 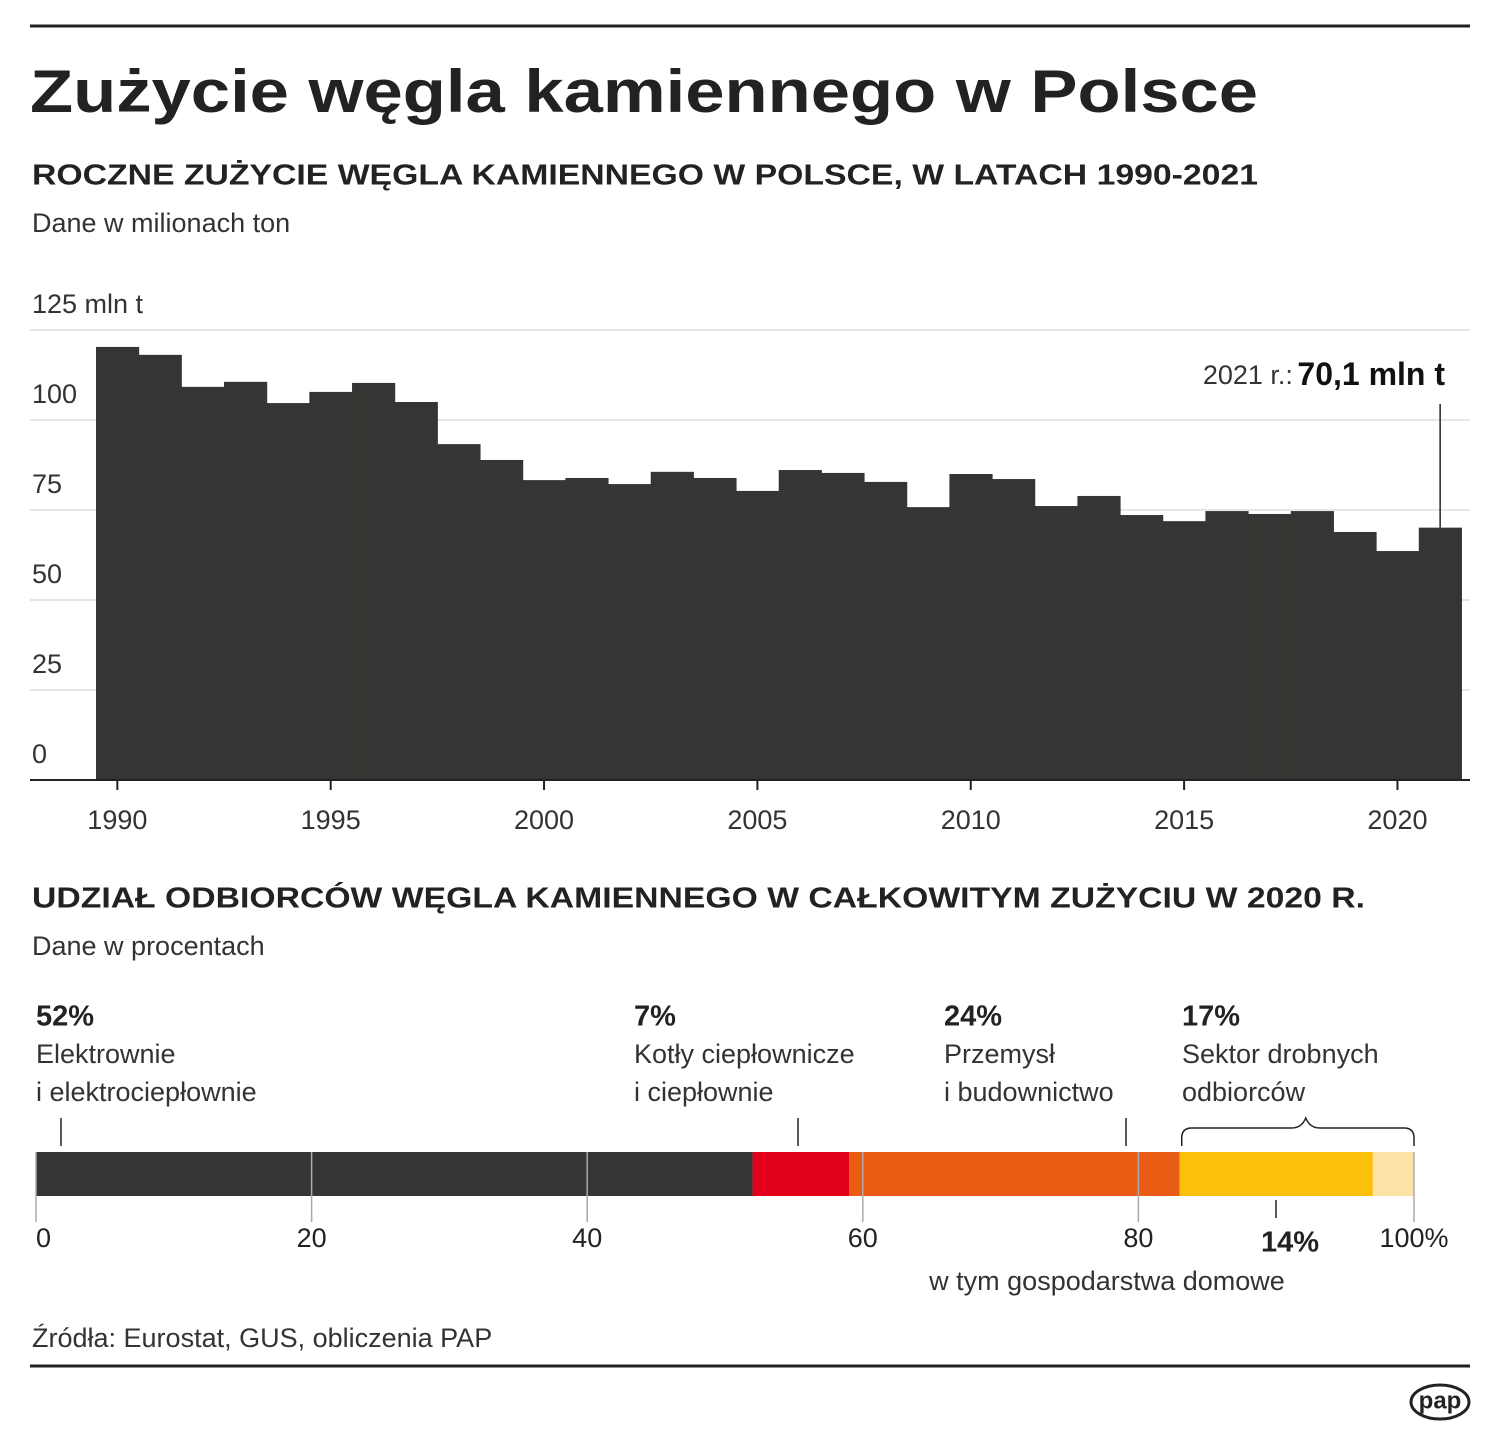 What do you see at coordinates (1290, 1243) in the screenshot?
I see `households-value: 14%` at bounding box center [1290, 1243].